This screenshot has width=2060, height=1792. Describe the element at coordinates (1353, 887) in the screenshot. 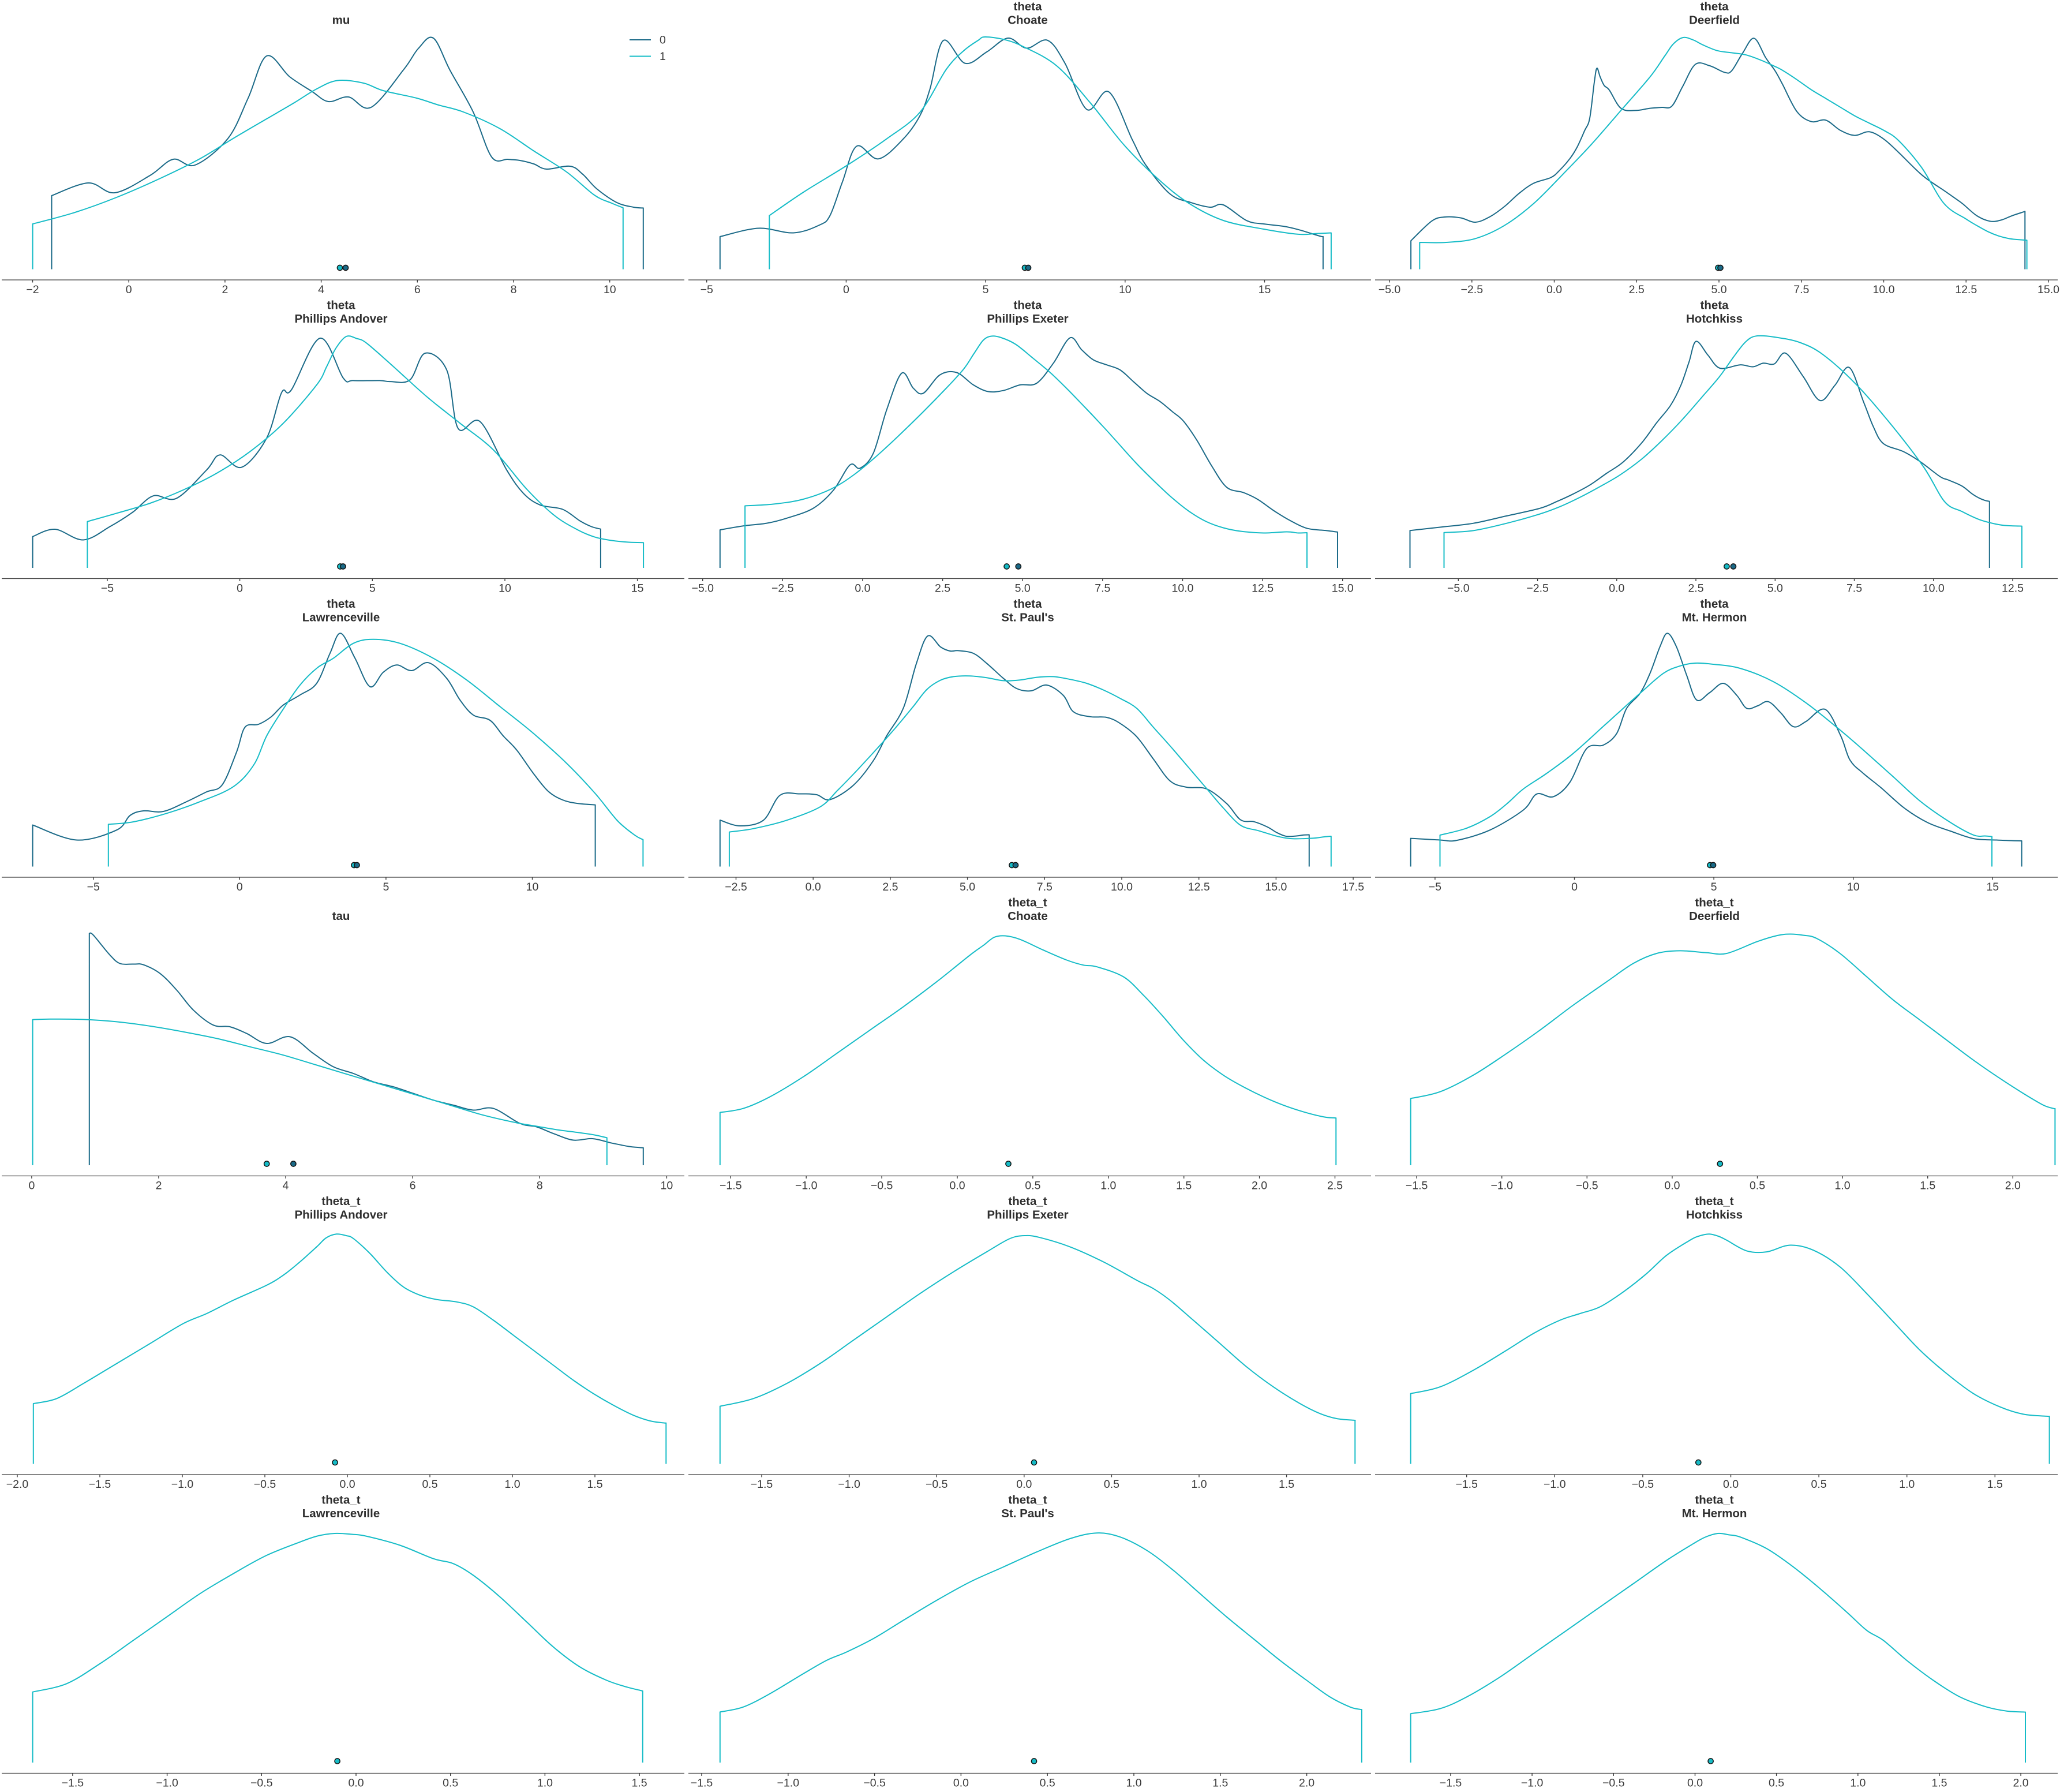

I see `svg-text: 17.5` at that location.